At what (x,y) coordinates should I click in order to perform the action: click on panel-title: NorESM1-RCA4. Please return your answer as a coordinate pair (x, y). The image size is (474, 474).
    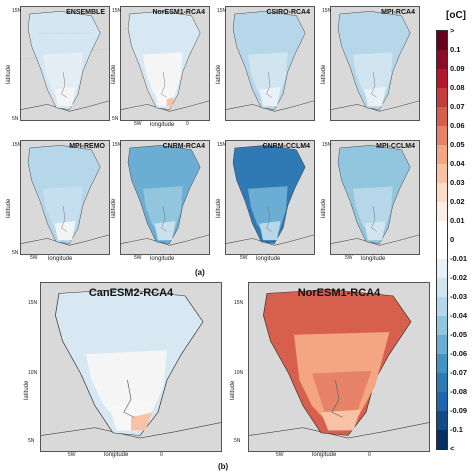
    Looking at the image, I should click on (178, 12).